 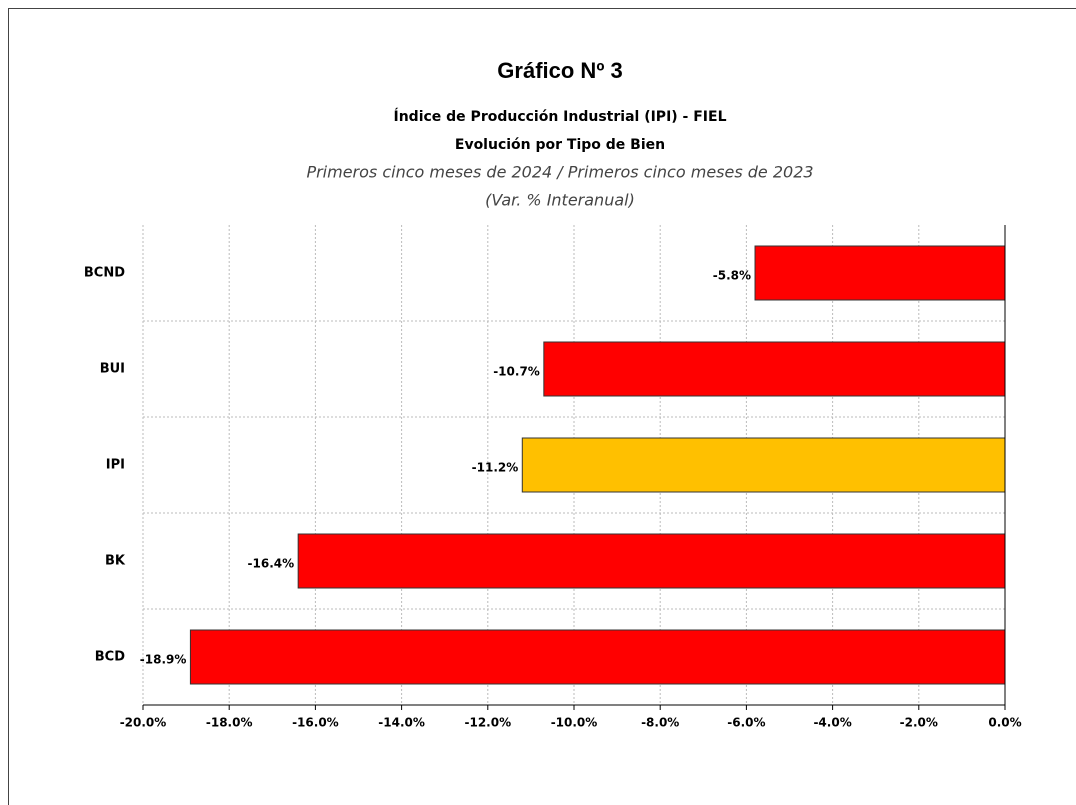 What do you see at coordinates (112, 369) in the screenshot?
I see `y-tick-label: BUI` at bounding box center [112, 369].